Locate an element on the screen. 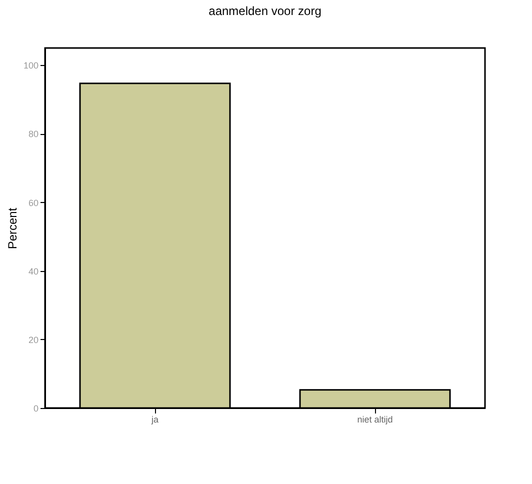 The image size is (532, 484). chart-title: aanmelden voor zorg is located at coordinates (265, 11).